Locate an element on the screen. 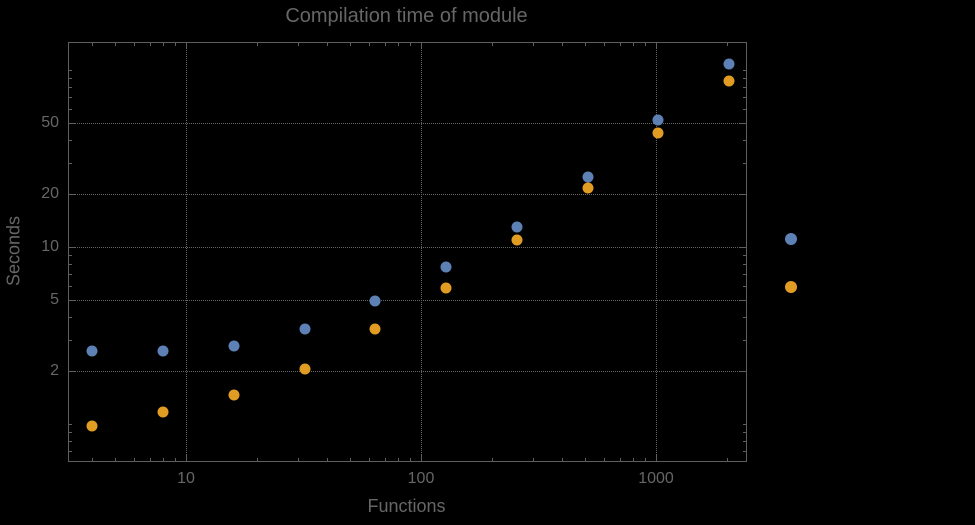 The height and width of the screenshot is (525, 975). y-tick-label: 10 is located at coordinates (50, 246).